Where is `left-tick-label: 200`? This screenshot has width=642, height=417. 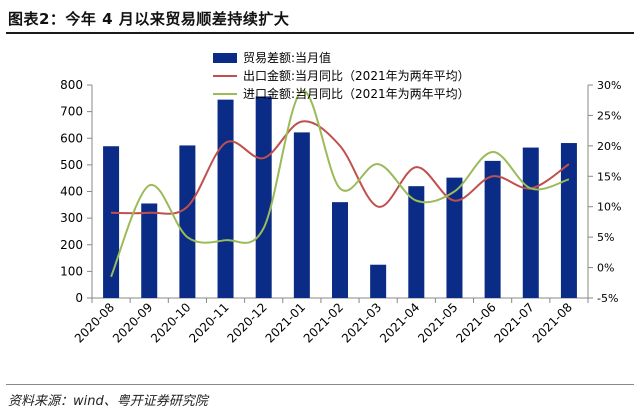 left-tick-label: 200 is located at coordinates (71, 245).